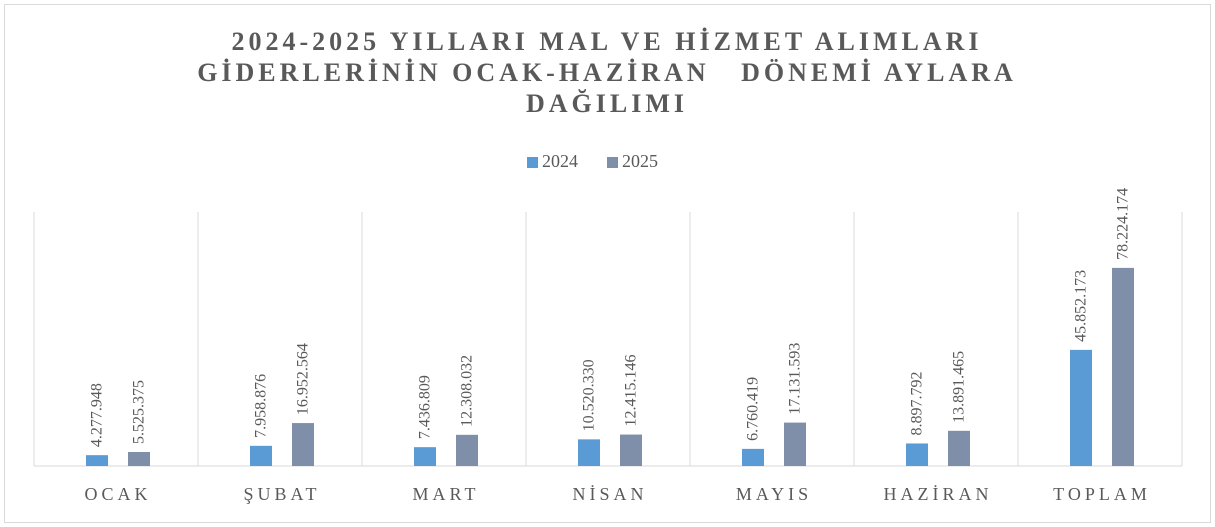 This screenshot has height=527, width=1215. Describe the element at coordinates (139, 412) in the screenshot. I see `value-label: 5.525.375` at that location.